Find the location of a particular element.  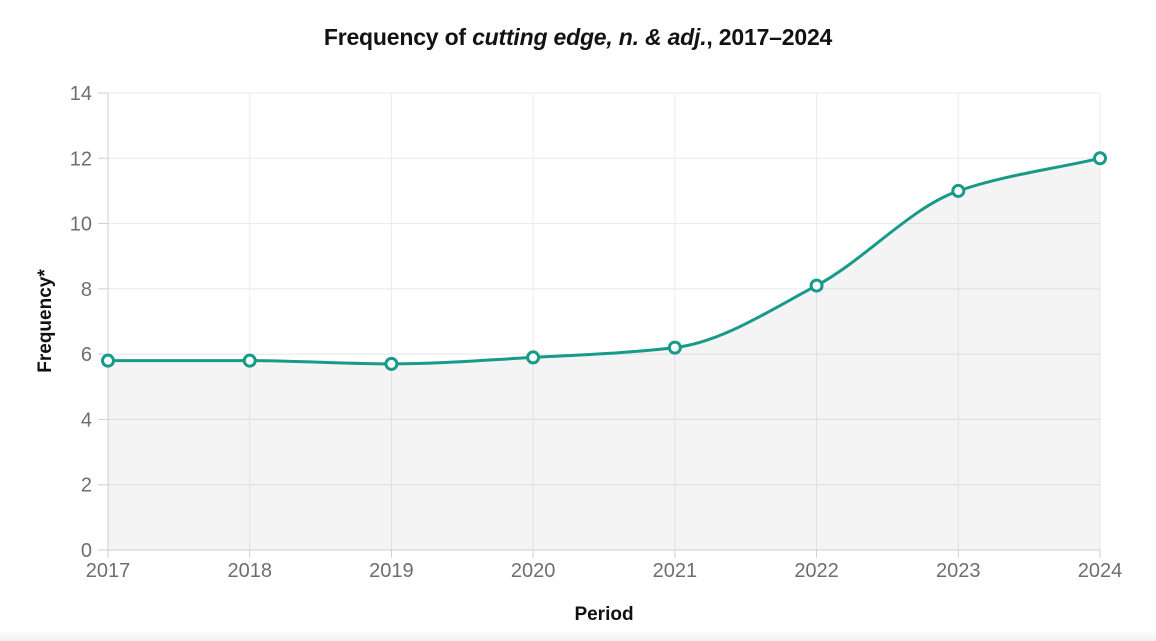

y-tick-label: 2 is located at coordinates (86, 486).